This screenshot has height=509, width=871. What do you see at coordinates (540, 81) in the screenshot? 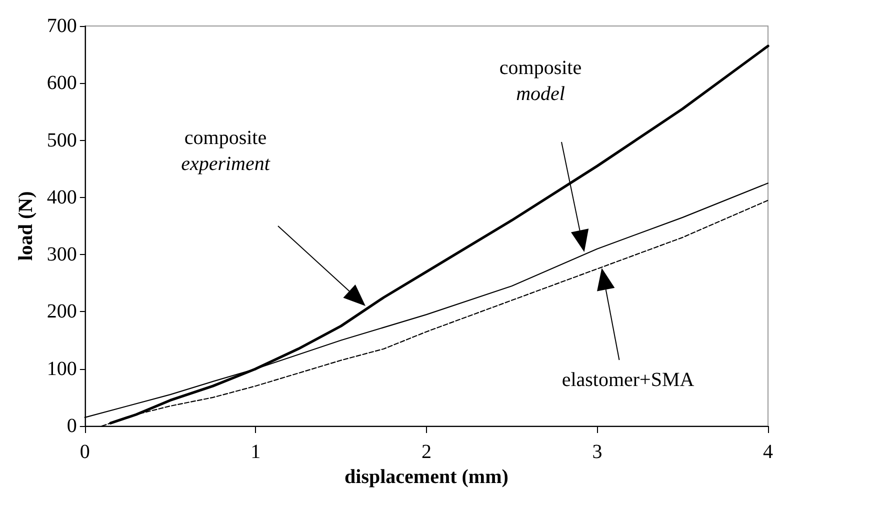
I see `annotation: composite model` at bounding box center [540, 81].